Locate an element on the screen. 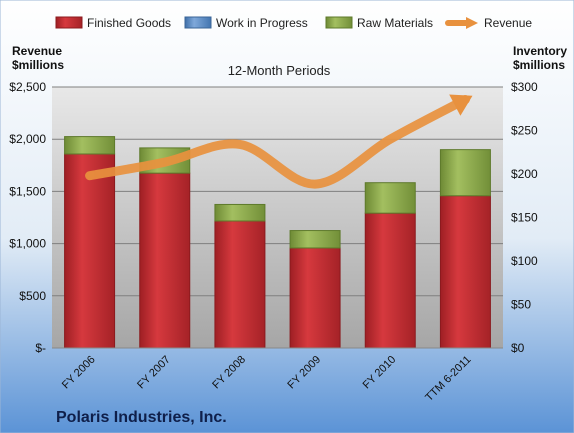 Image resolution: width=574 pixels, height=433 pixels. right-tick-label: $50 is located at coordinates (521, 305).